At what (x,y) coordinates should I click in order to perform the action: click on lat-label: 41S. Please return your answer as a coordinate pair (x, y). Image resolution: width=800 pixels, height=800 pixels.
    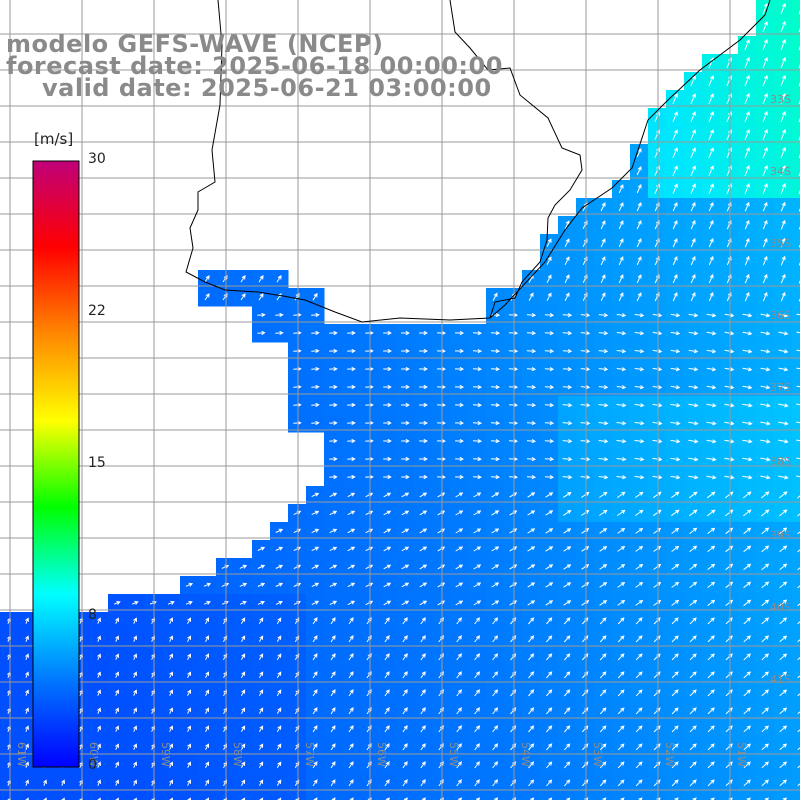
    Looking at the image, I should click on (780, 679).